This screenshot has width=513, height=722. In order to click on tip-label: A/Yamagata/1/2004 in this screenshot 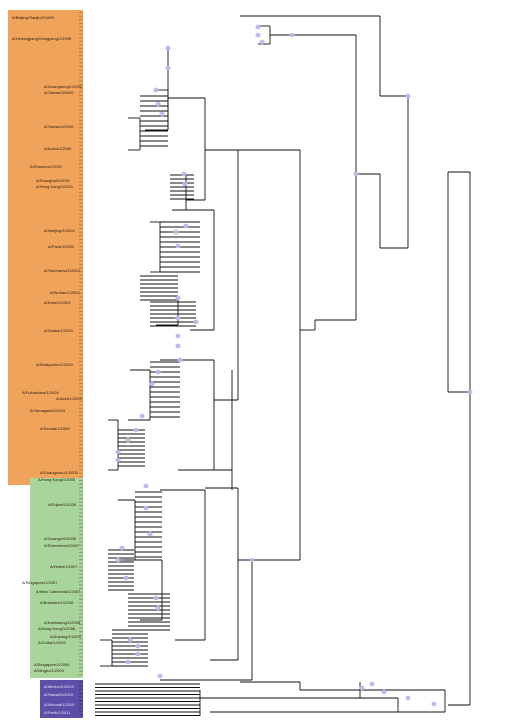, I will do `click(48, 410)`.